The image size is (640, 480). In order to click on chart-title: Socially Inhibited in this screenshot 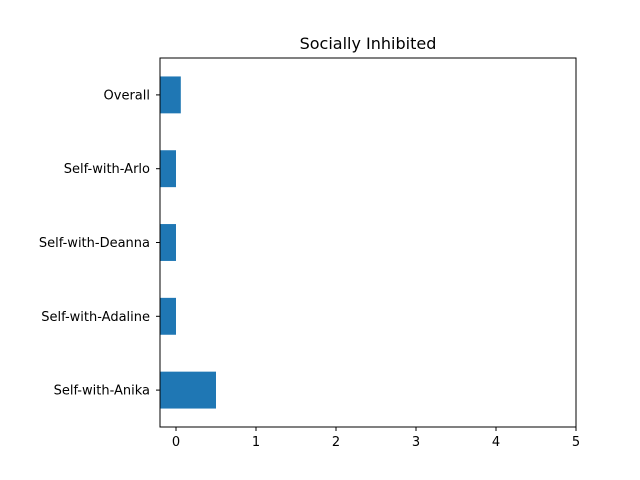, I will do `click(368, 43)`.